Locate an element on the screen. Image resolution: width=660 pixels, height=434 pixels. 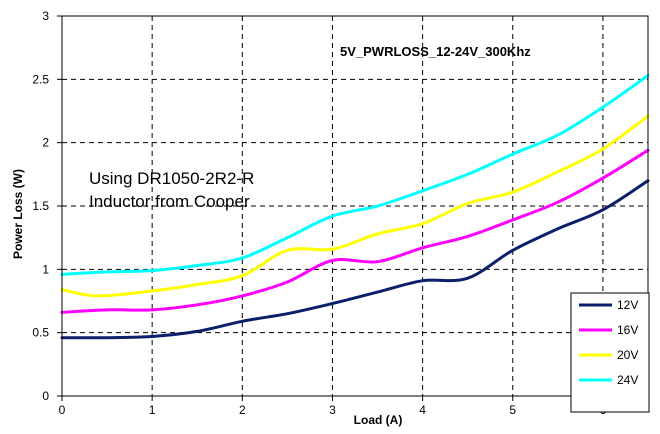
y-tick-label-2: 1 is located at coordinates (45, 269).